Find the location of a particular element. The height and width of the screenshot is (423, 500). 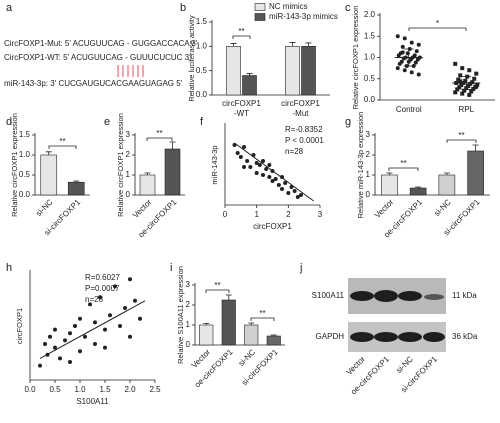

stat-annotation: R=0.6027 is located at coordinates (102, 277).